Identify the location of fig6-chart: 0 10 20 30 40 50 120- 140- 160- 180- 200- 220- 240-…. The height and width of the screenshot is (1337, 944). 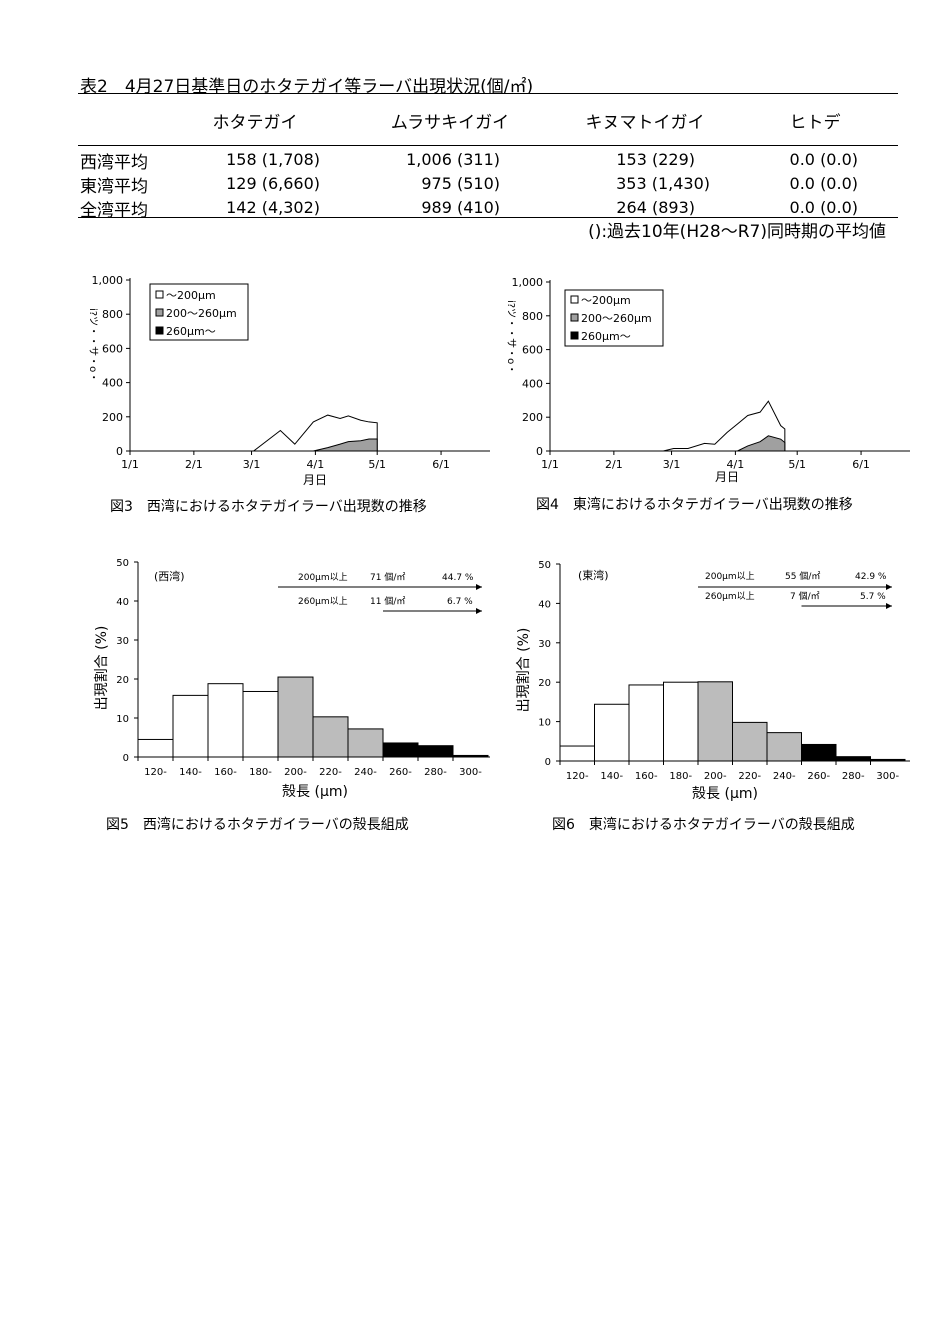
(712, 681).